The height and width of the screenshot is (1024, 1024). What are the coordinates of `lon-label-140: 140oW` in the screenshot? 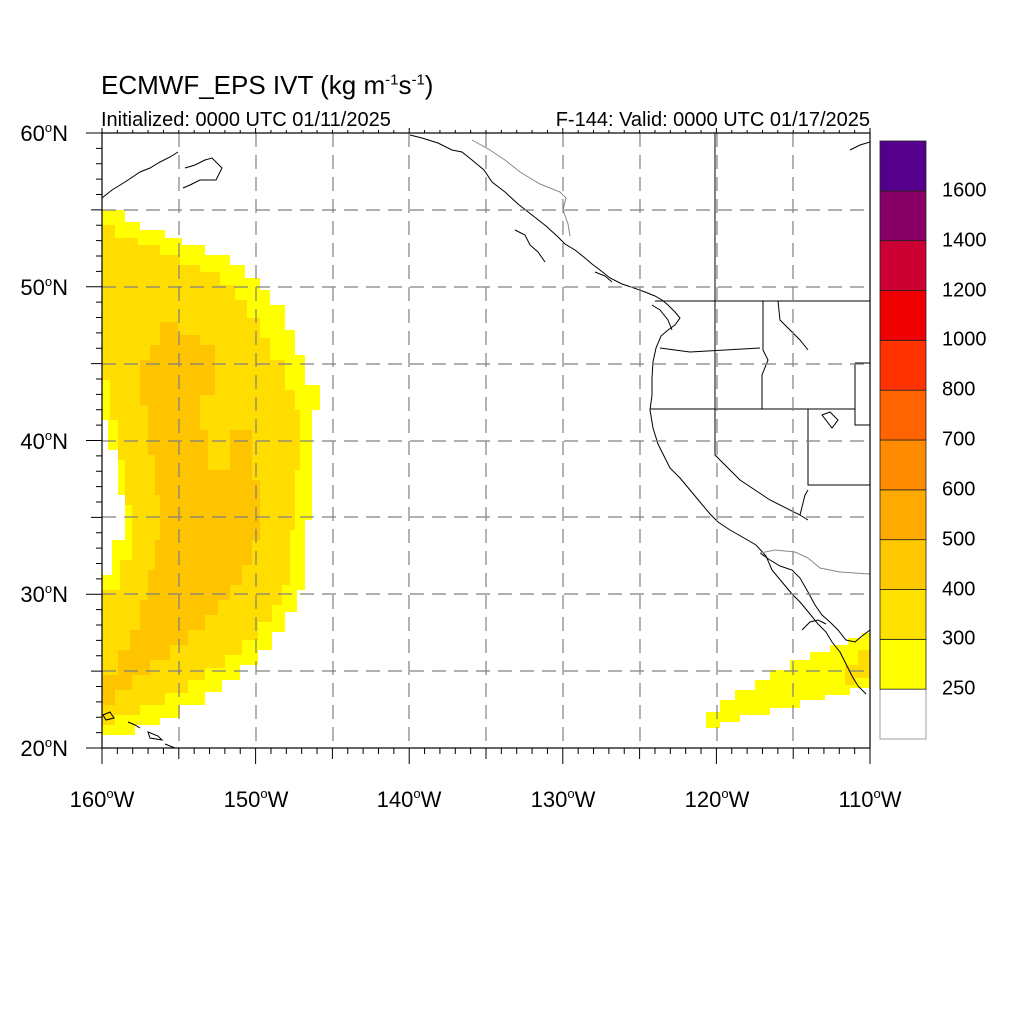 It's located at (409, 799).